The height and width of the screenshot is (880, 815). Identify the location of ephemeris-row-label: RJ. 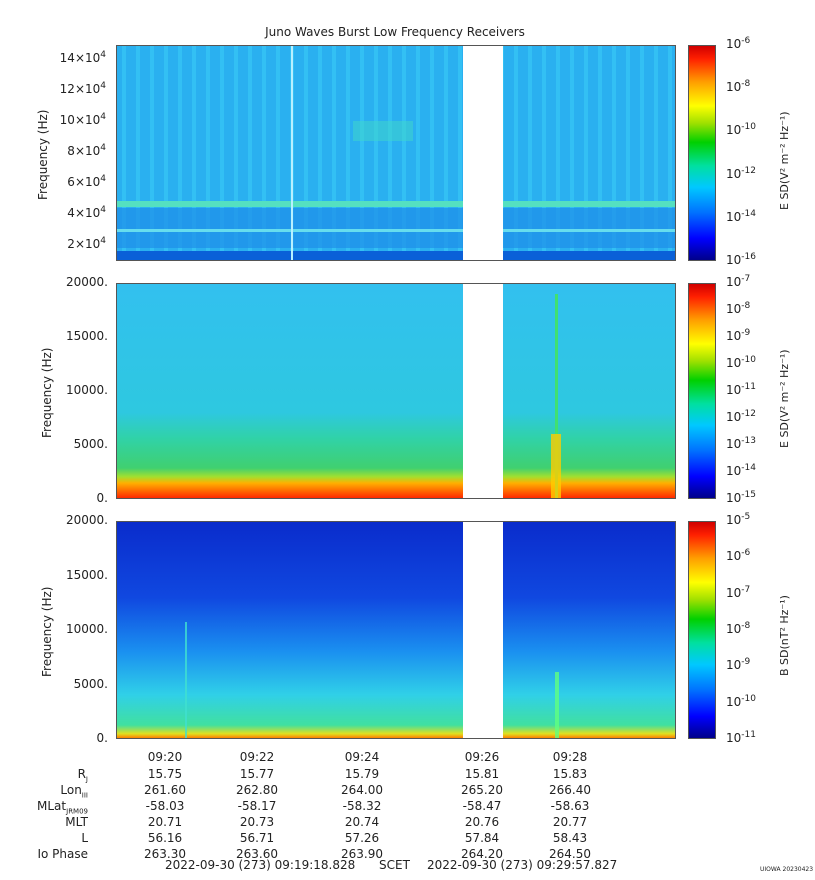
(82, 775).